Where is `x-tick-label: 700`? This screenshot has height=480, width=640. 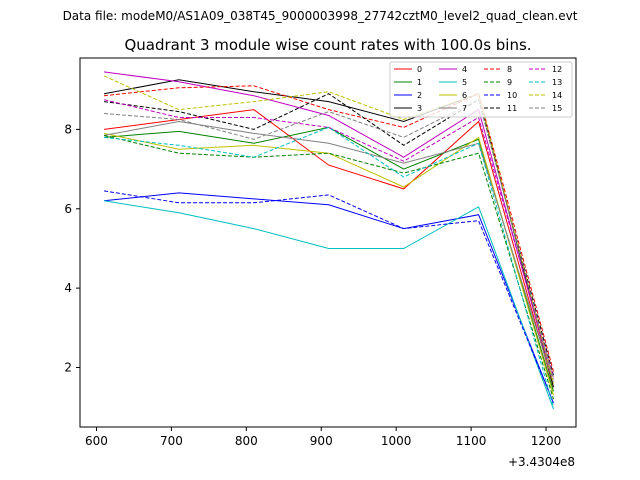
x-tick-label: 700 is located at coordinates (171, 441).